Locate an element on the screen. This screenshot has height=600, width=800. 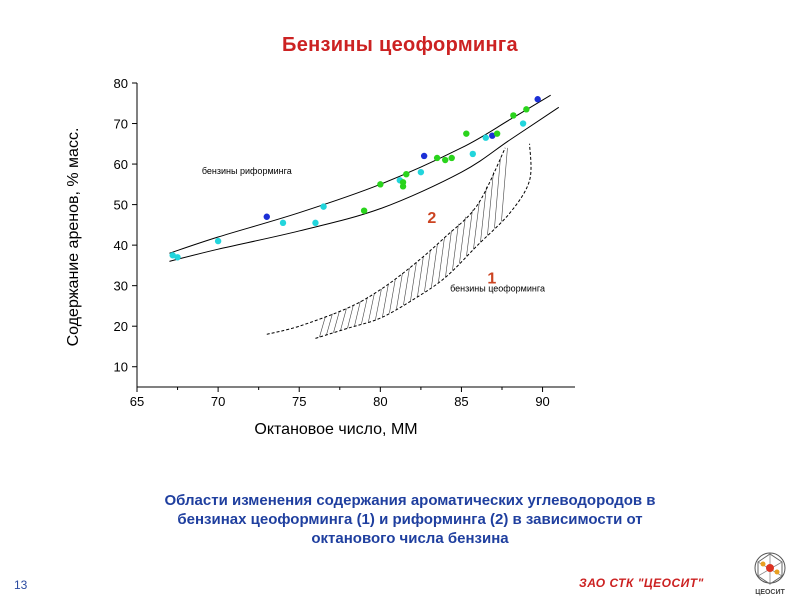
region-marker-2: 2 is located at coordinates (431, 218).